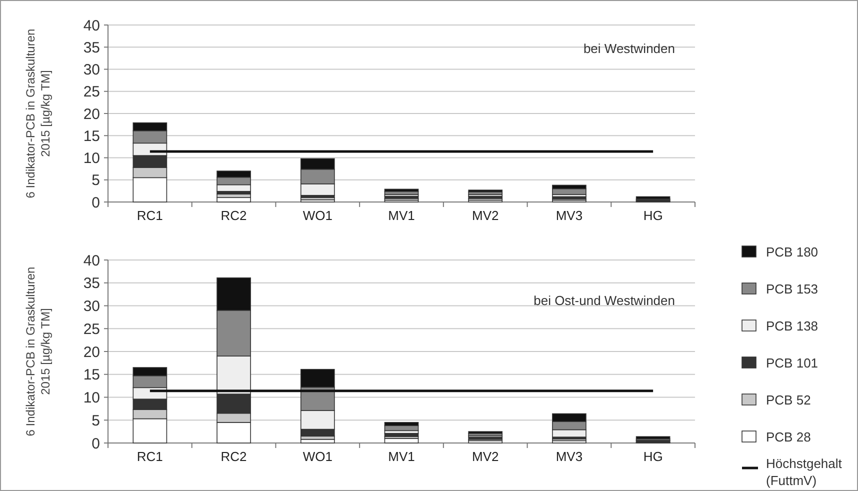 This screenshot has height=491, width=858. What do you see at coordinates (604, 300) in the screenshot?
I see `annotation: bei Ost-und Westwinden` at bounding box center [604, 300].